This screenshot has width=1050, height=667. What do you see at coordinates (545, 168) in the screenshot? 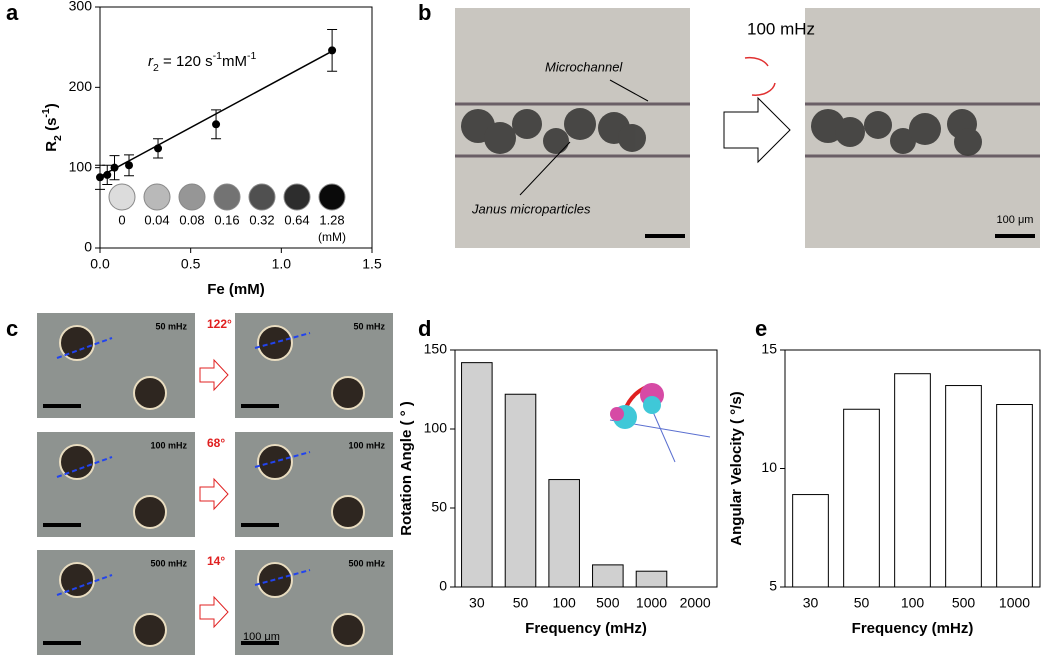
I see `pointer` at bounding box center [545, 168].